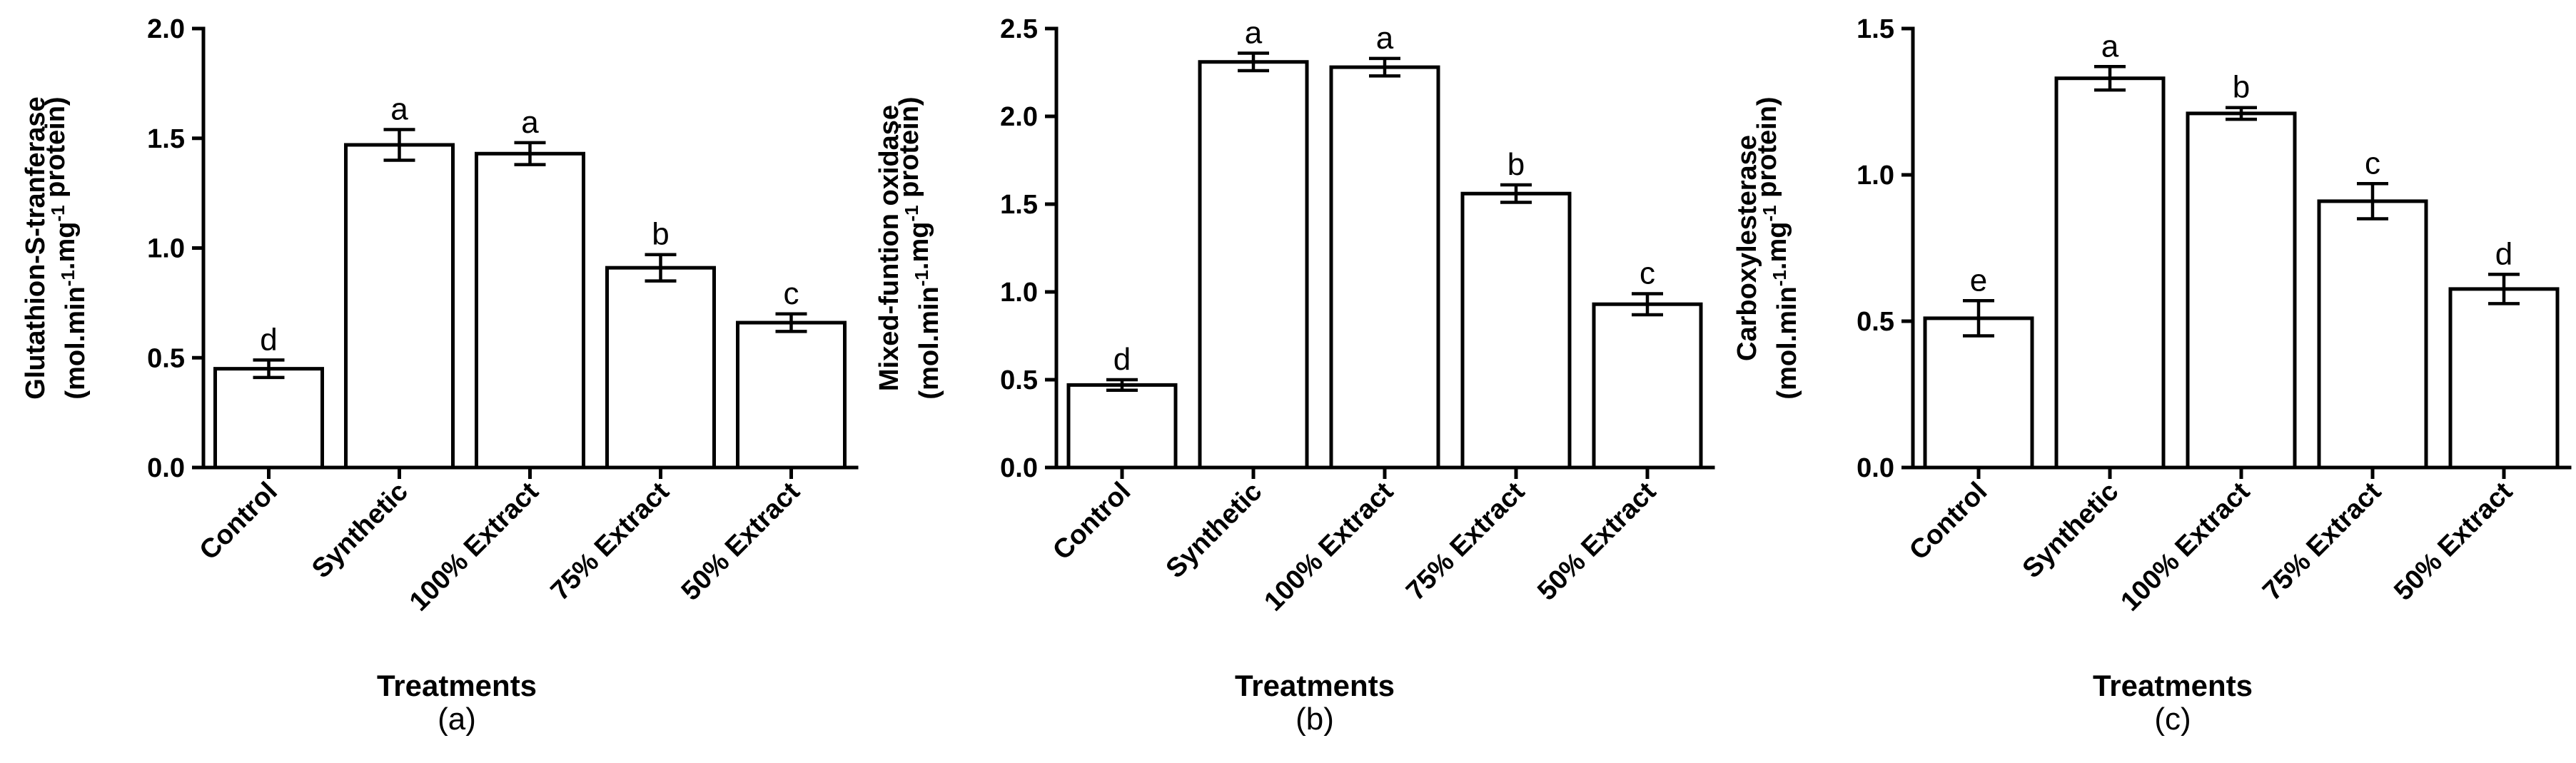 This screenshot has height=763, width=2576. What do you see at coordinates (1314, 719) in the screenshot?
I see `panel-label: (b)` at bounding box center [1314, 719].